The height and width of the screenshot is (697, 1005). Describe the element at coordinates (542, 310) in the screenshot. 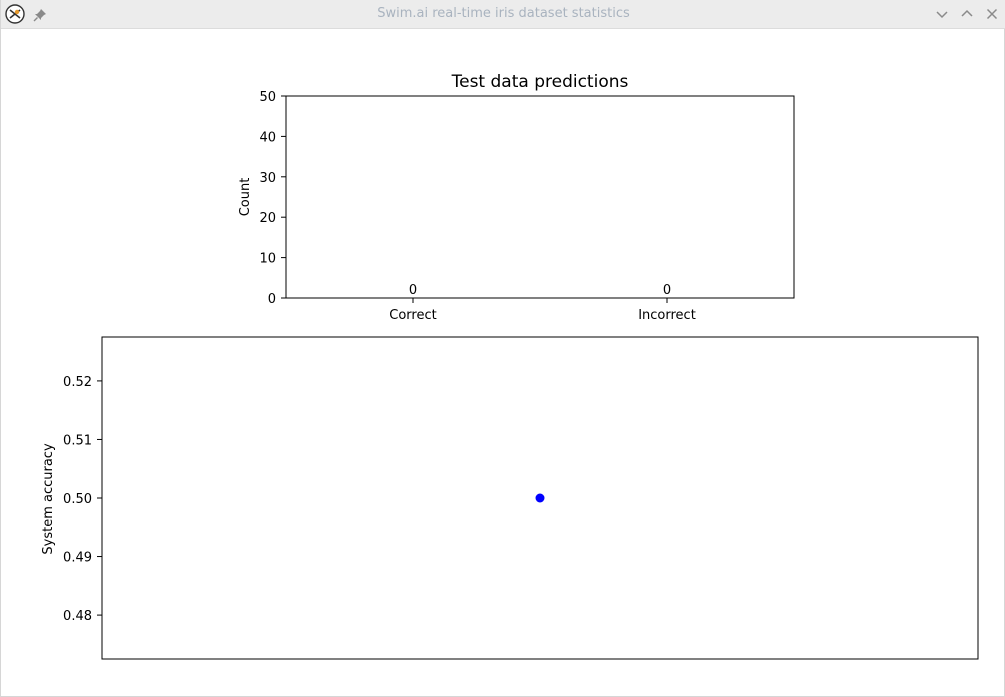

I see `bar-chart-x-ticks: Correct Incorrect` at that location.